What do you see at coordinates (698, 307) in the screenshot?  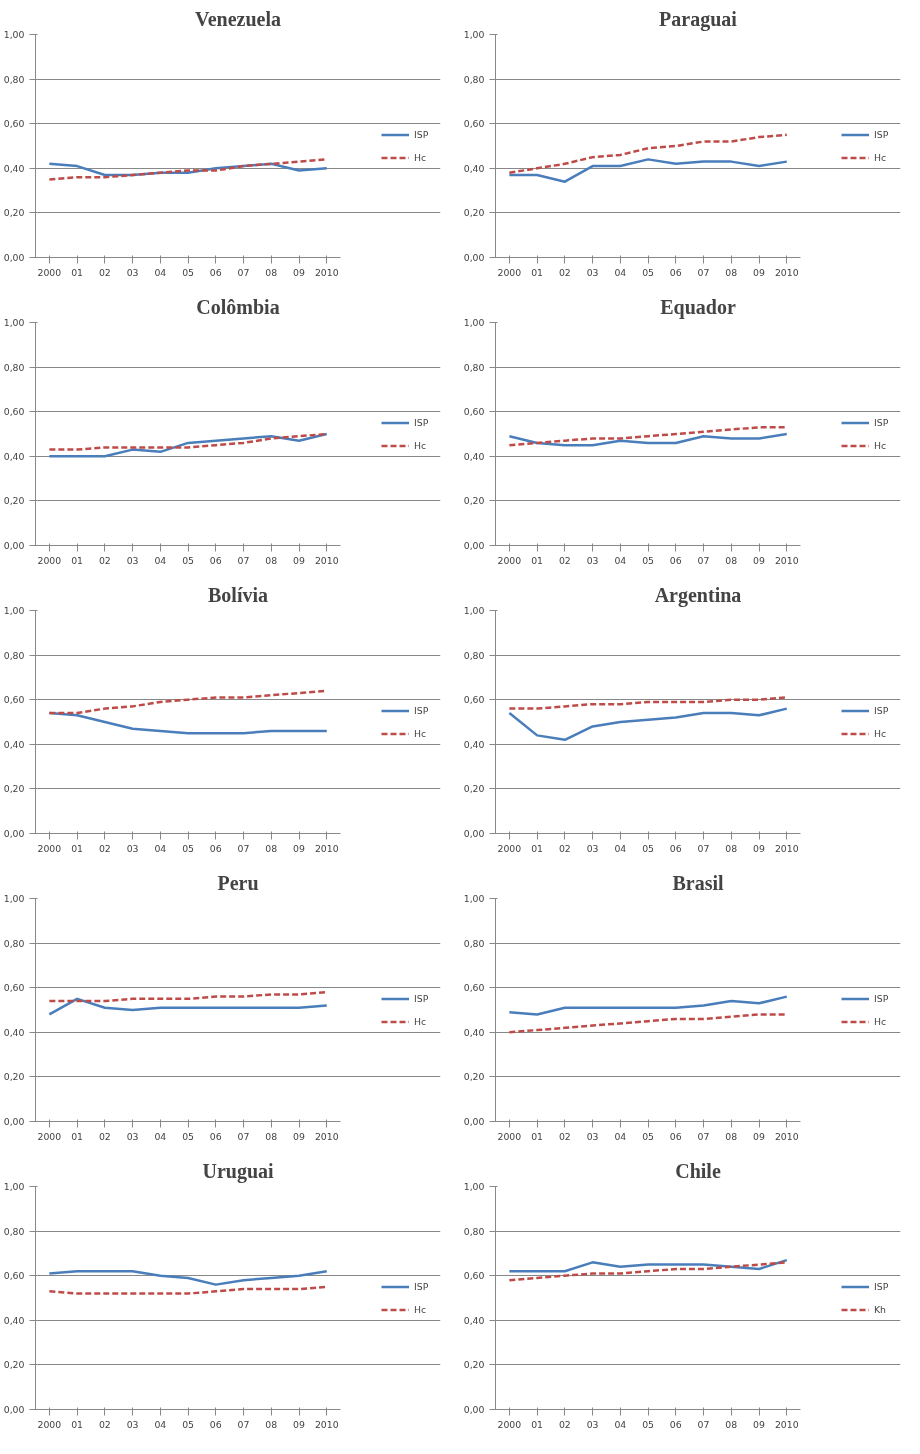 I see `chart-title: Equador` at bounding box center [698, 307].